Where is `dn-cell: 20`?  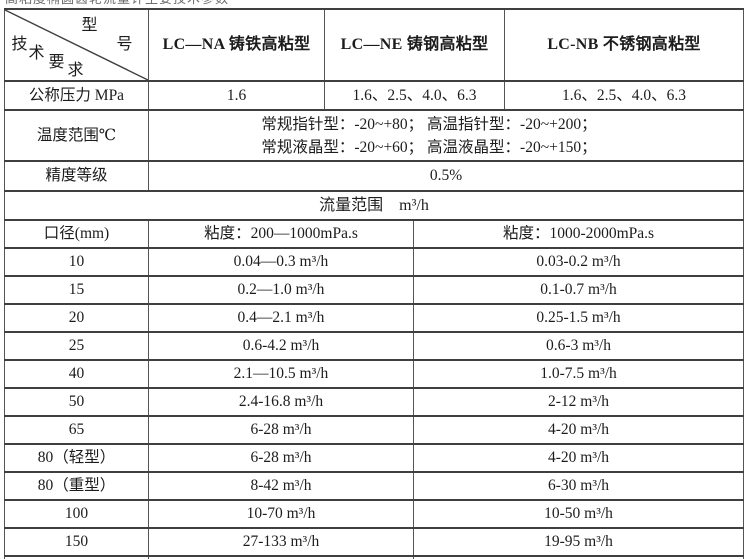
dn-cell: 20 is located at coordinates (76, 318).